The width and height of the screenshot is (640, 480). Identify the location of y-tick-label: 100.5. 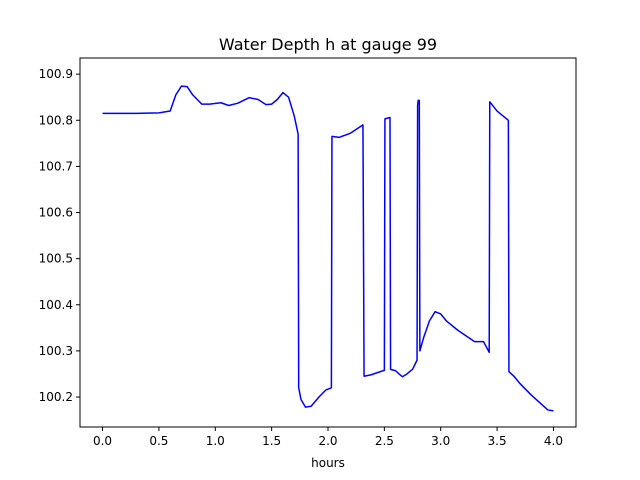
(56, 259).